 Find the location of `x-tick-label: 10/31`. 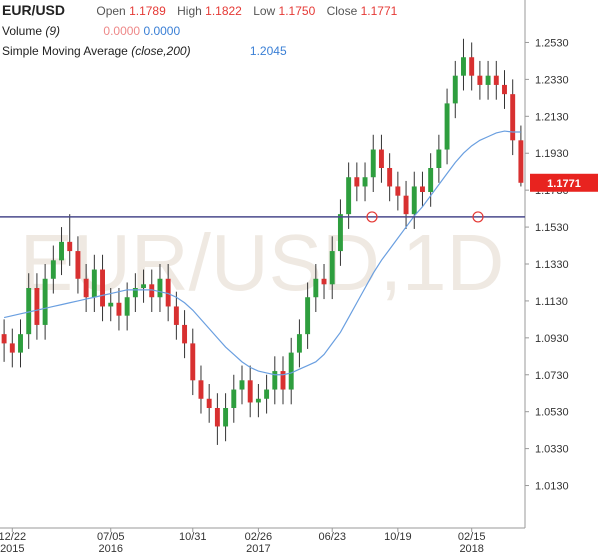

x-tick-label: 10/31 is located at coordinates (193, 537).